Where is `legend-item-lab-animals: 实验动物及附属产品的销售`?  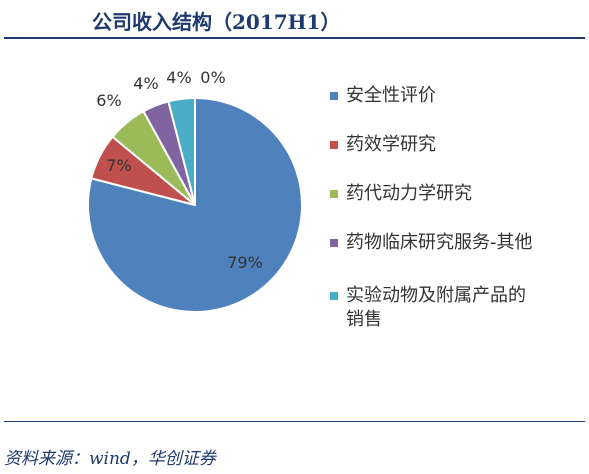 legend-item-lab-animals: 实验动物及附属产品的销售 is located at coordinates (433, 308).